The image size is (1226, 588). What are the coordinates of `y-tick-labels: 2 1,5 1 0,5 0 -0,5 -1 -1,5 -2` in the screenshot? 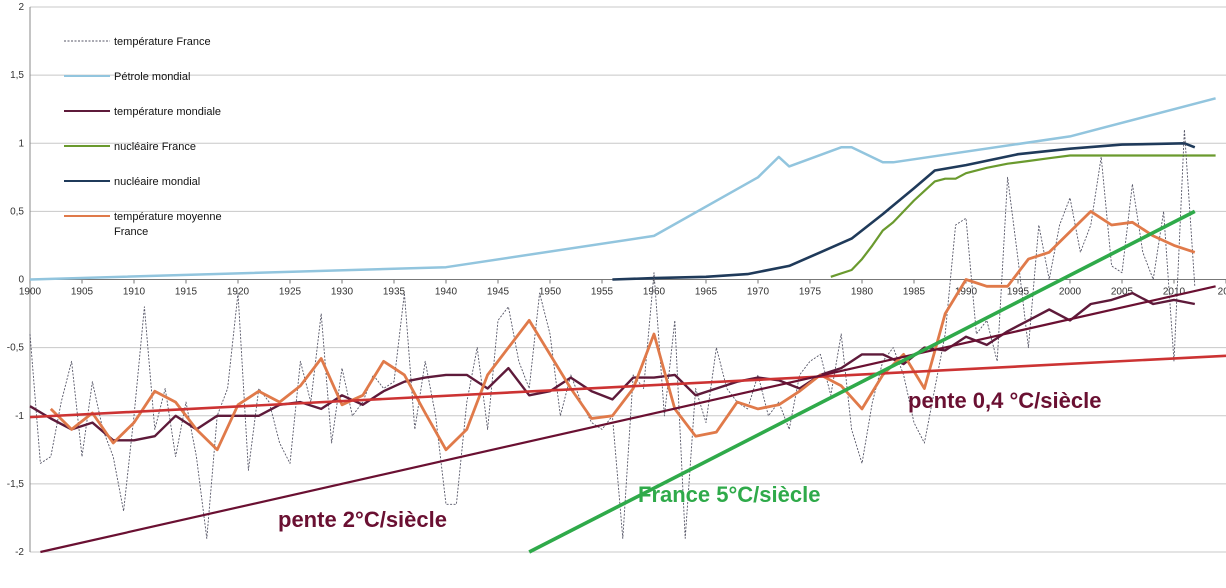 It's located at (16, 280).